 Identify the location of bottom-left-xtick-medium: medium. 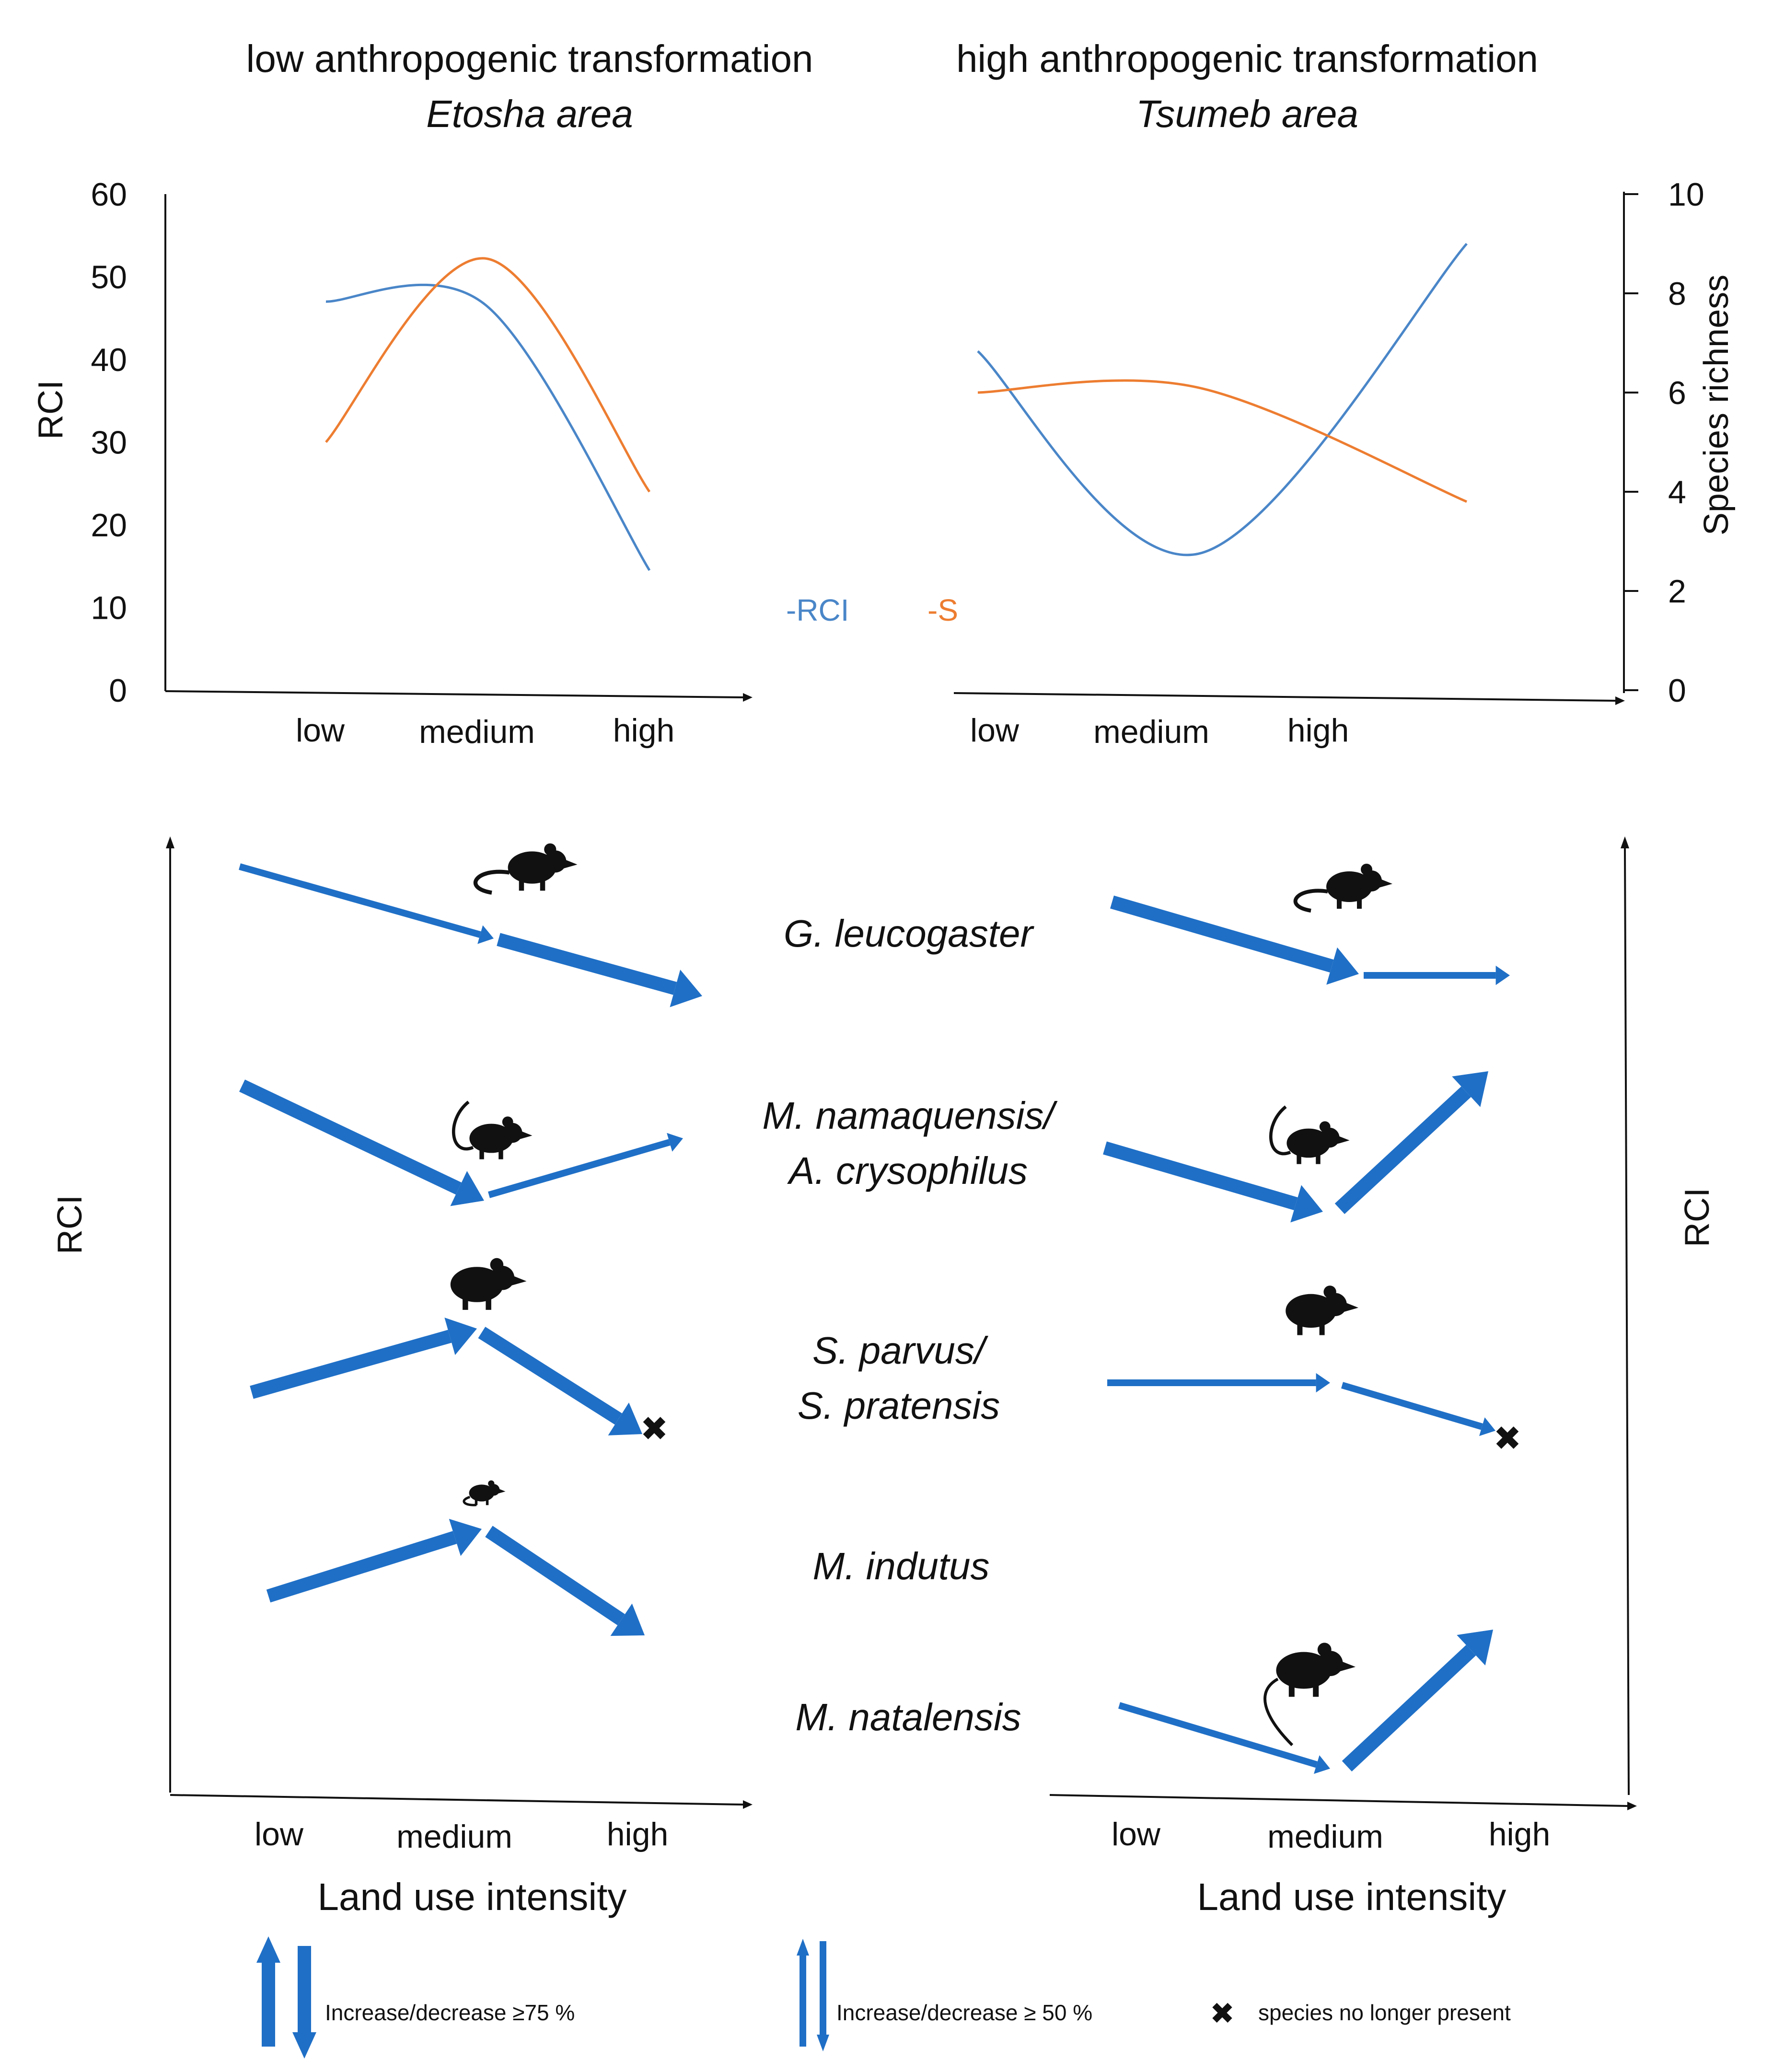
(454, 1836).